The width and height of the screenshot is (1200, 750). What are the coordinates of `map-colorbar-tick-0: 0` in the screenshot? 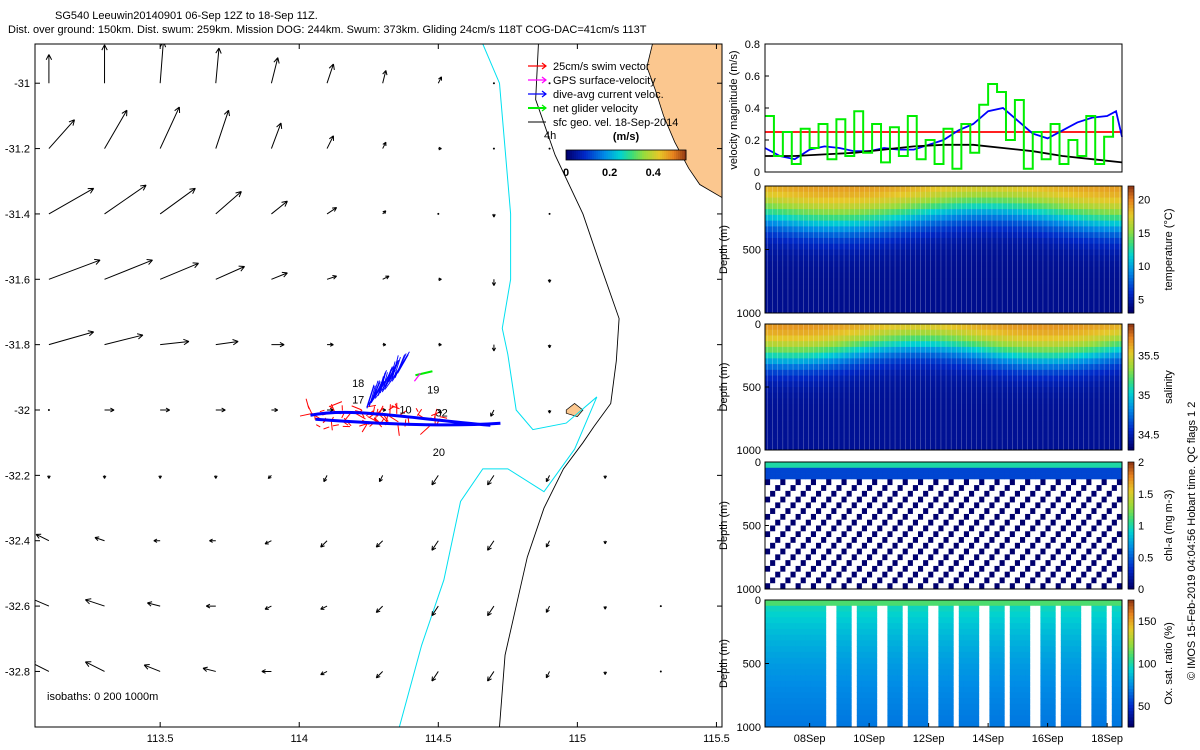 It's located at (566, 173).